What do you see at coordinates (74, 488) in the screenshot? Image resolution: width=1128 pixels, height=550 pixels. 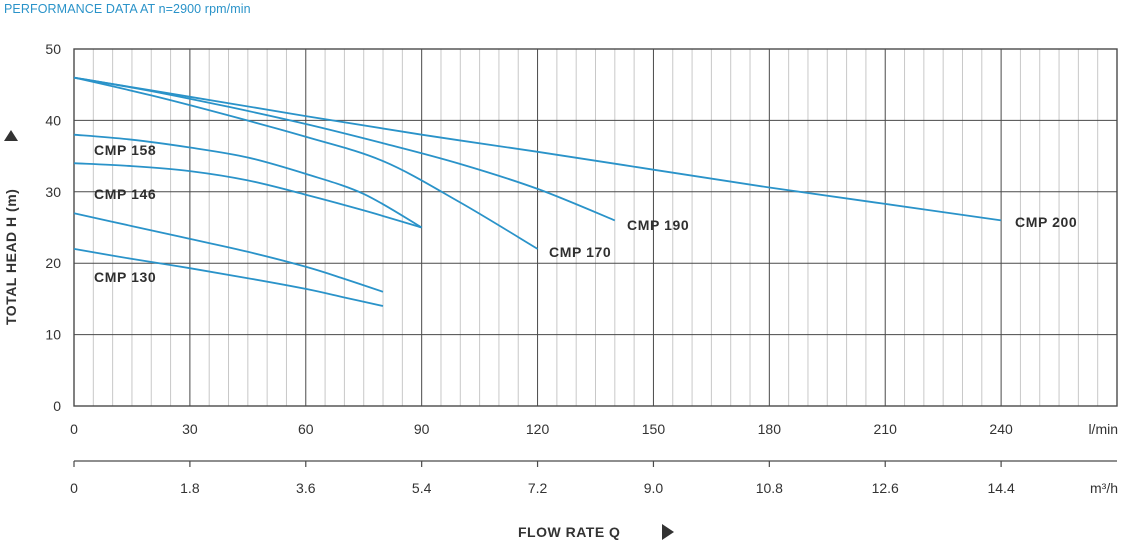 I see `x-tick-label-m3h: 0` at bounding box center [74, 488].